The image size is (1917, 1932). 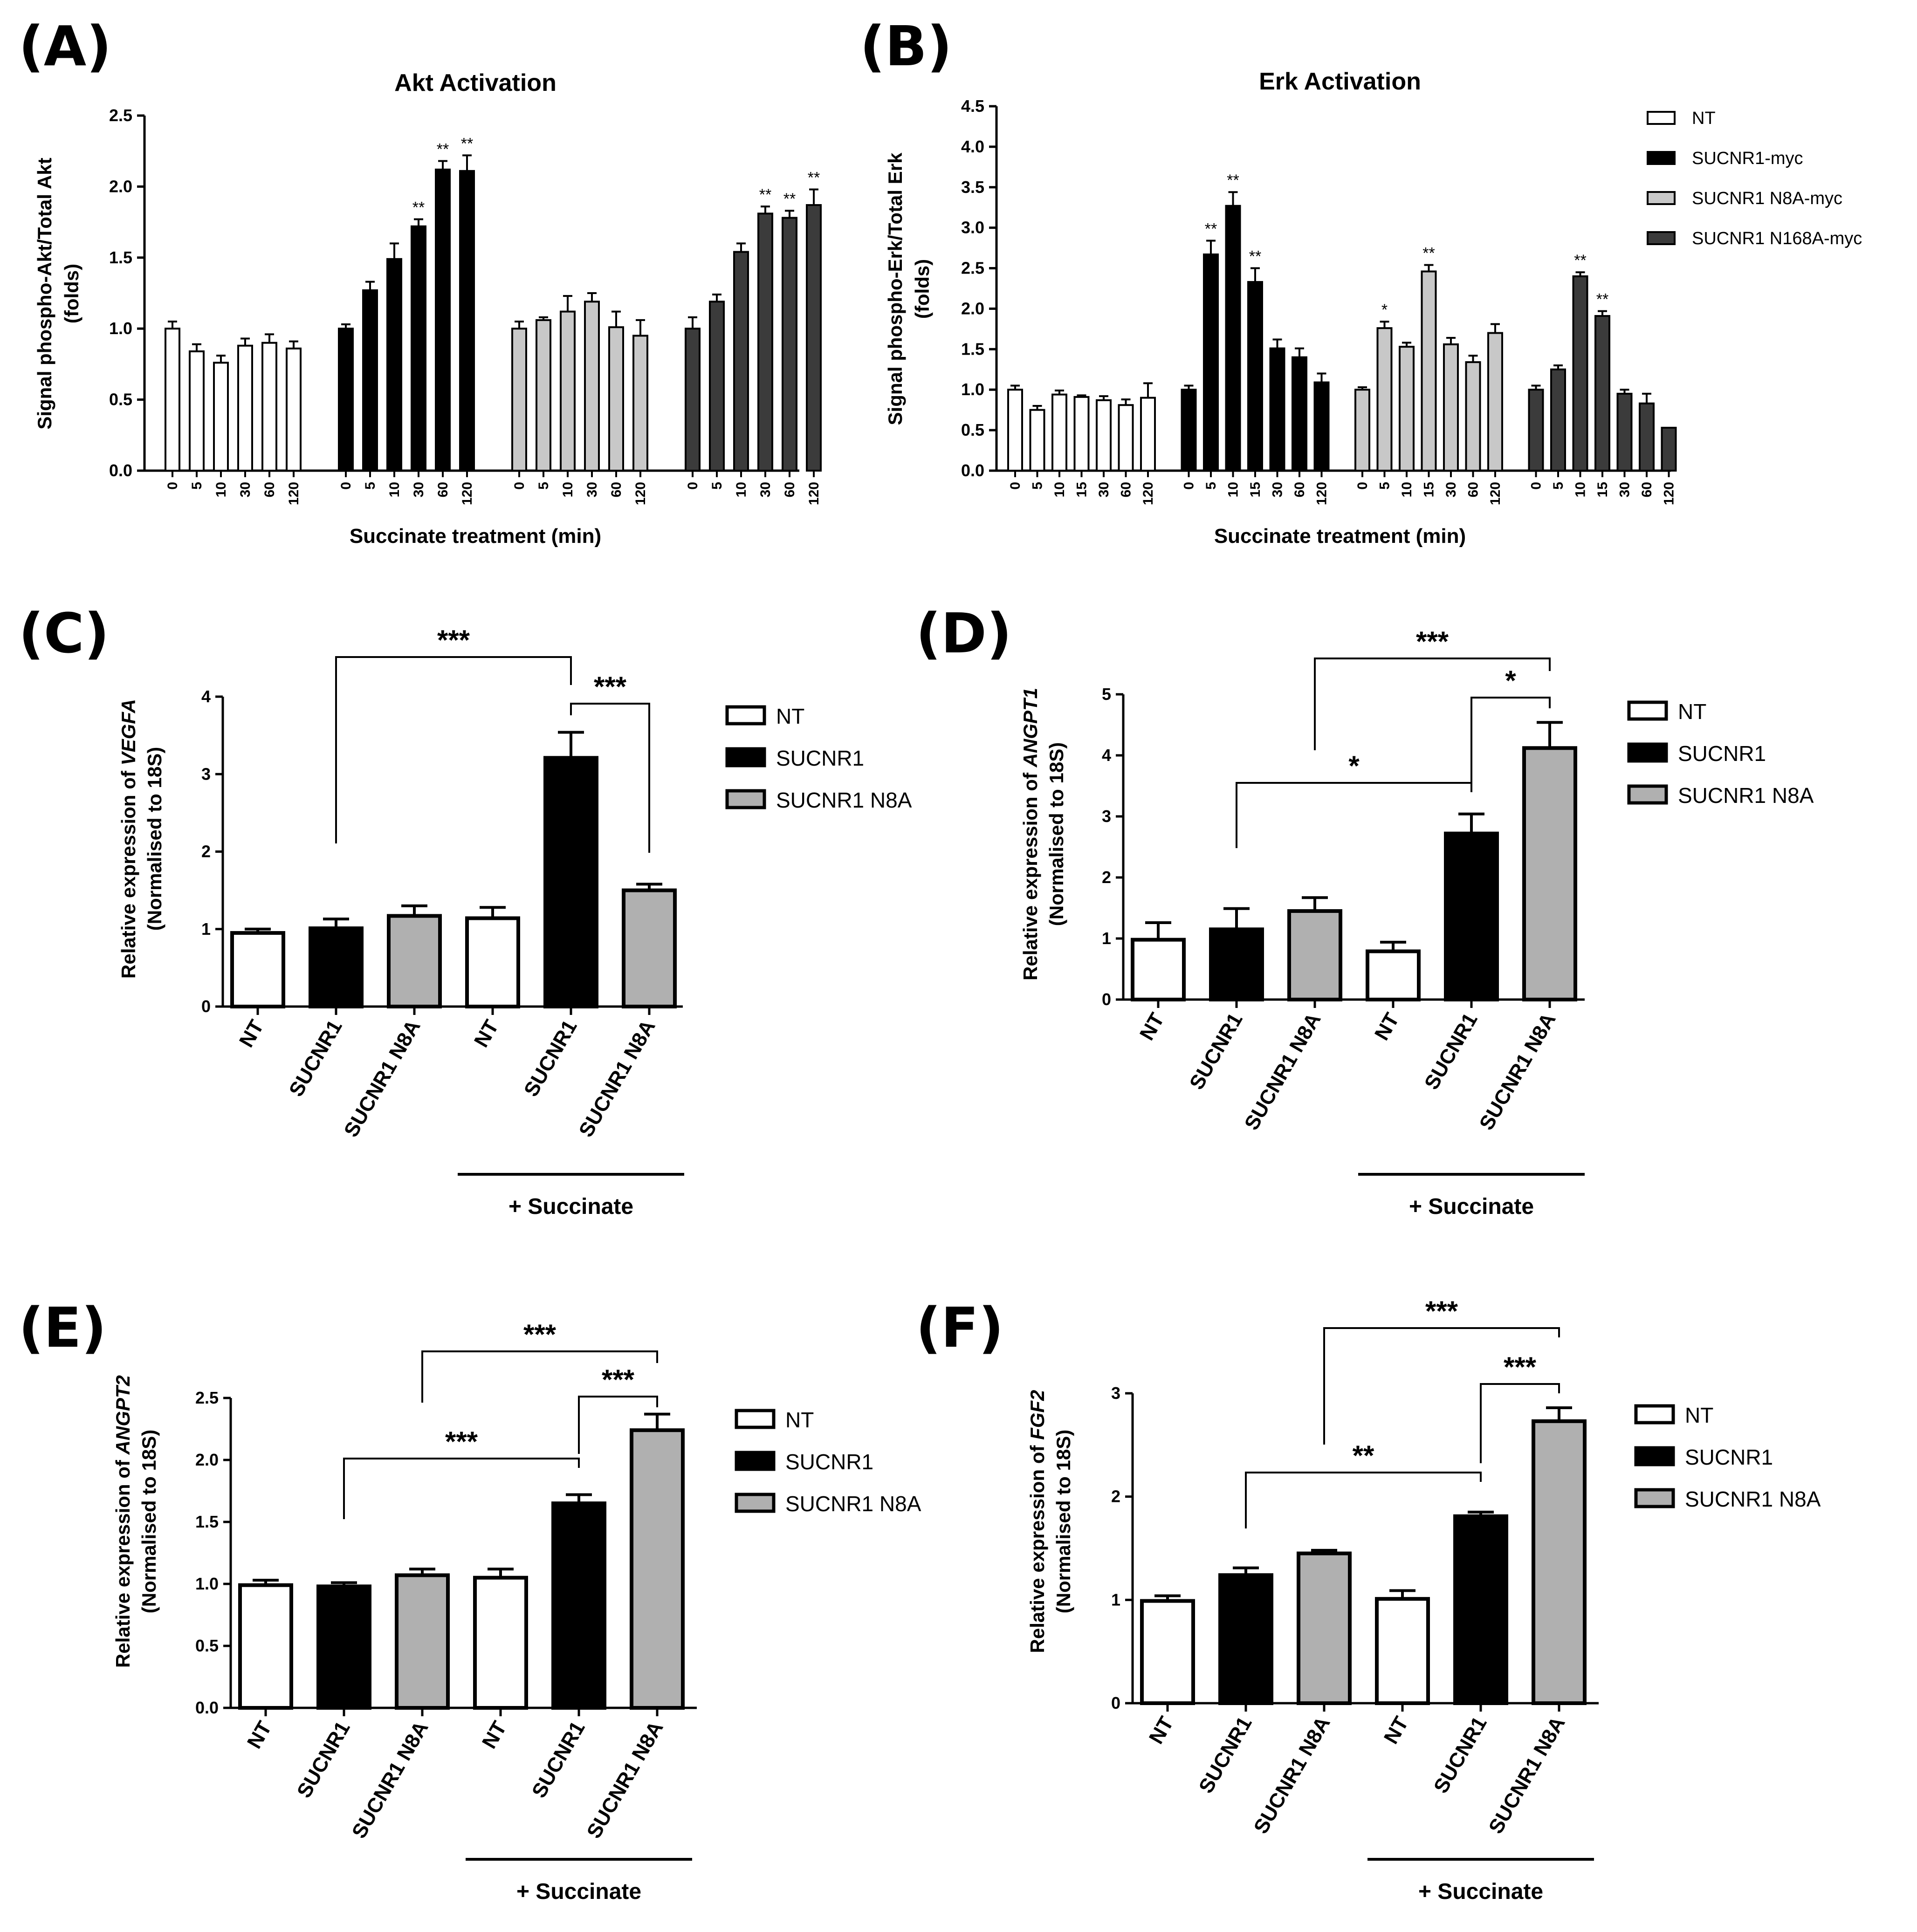 I want to click on y-axis-label-c-line1: Relative expression of VEGFA, so click(x=128, y=839).